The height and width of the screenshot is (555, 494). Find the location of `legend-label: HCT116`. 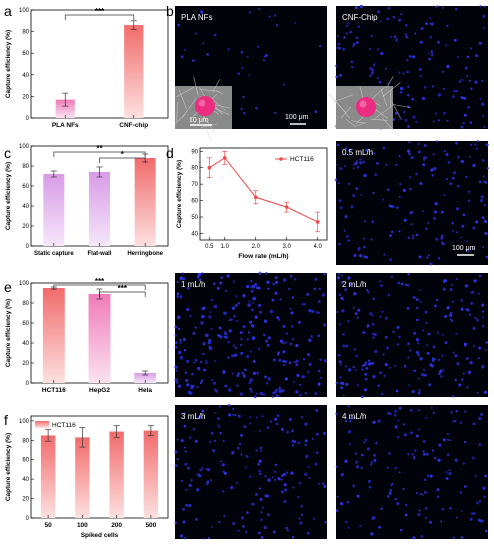

legend-label: HCT116 is located at coordinates (302, 159).